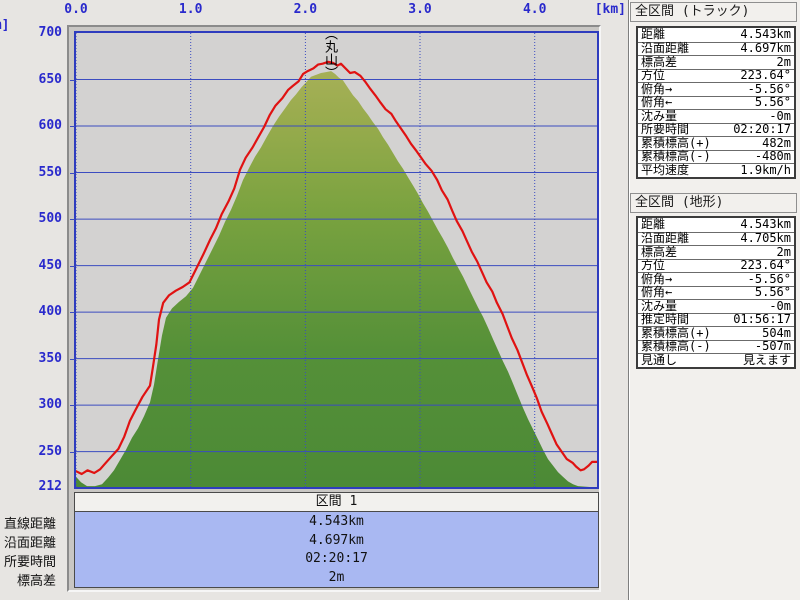  I want to click on stat-value: 4.705km, so click(765, 238).